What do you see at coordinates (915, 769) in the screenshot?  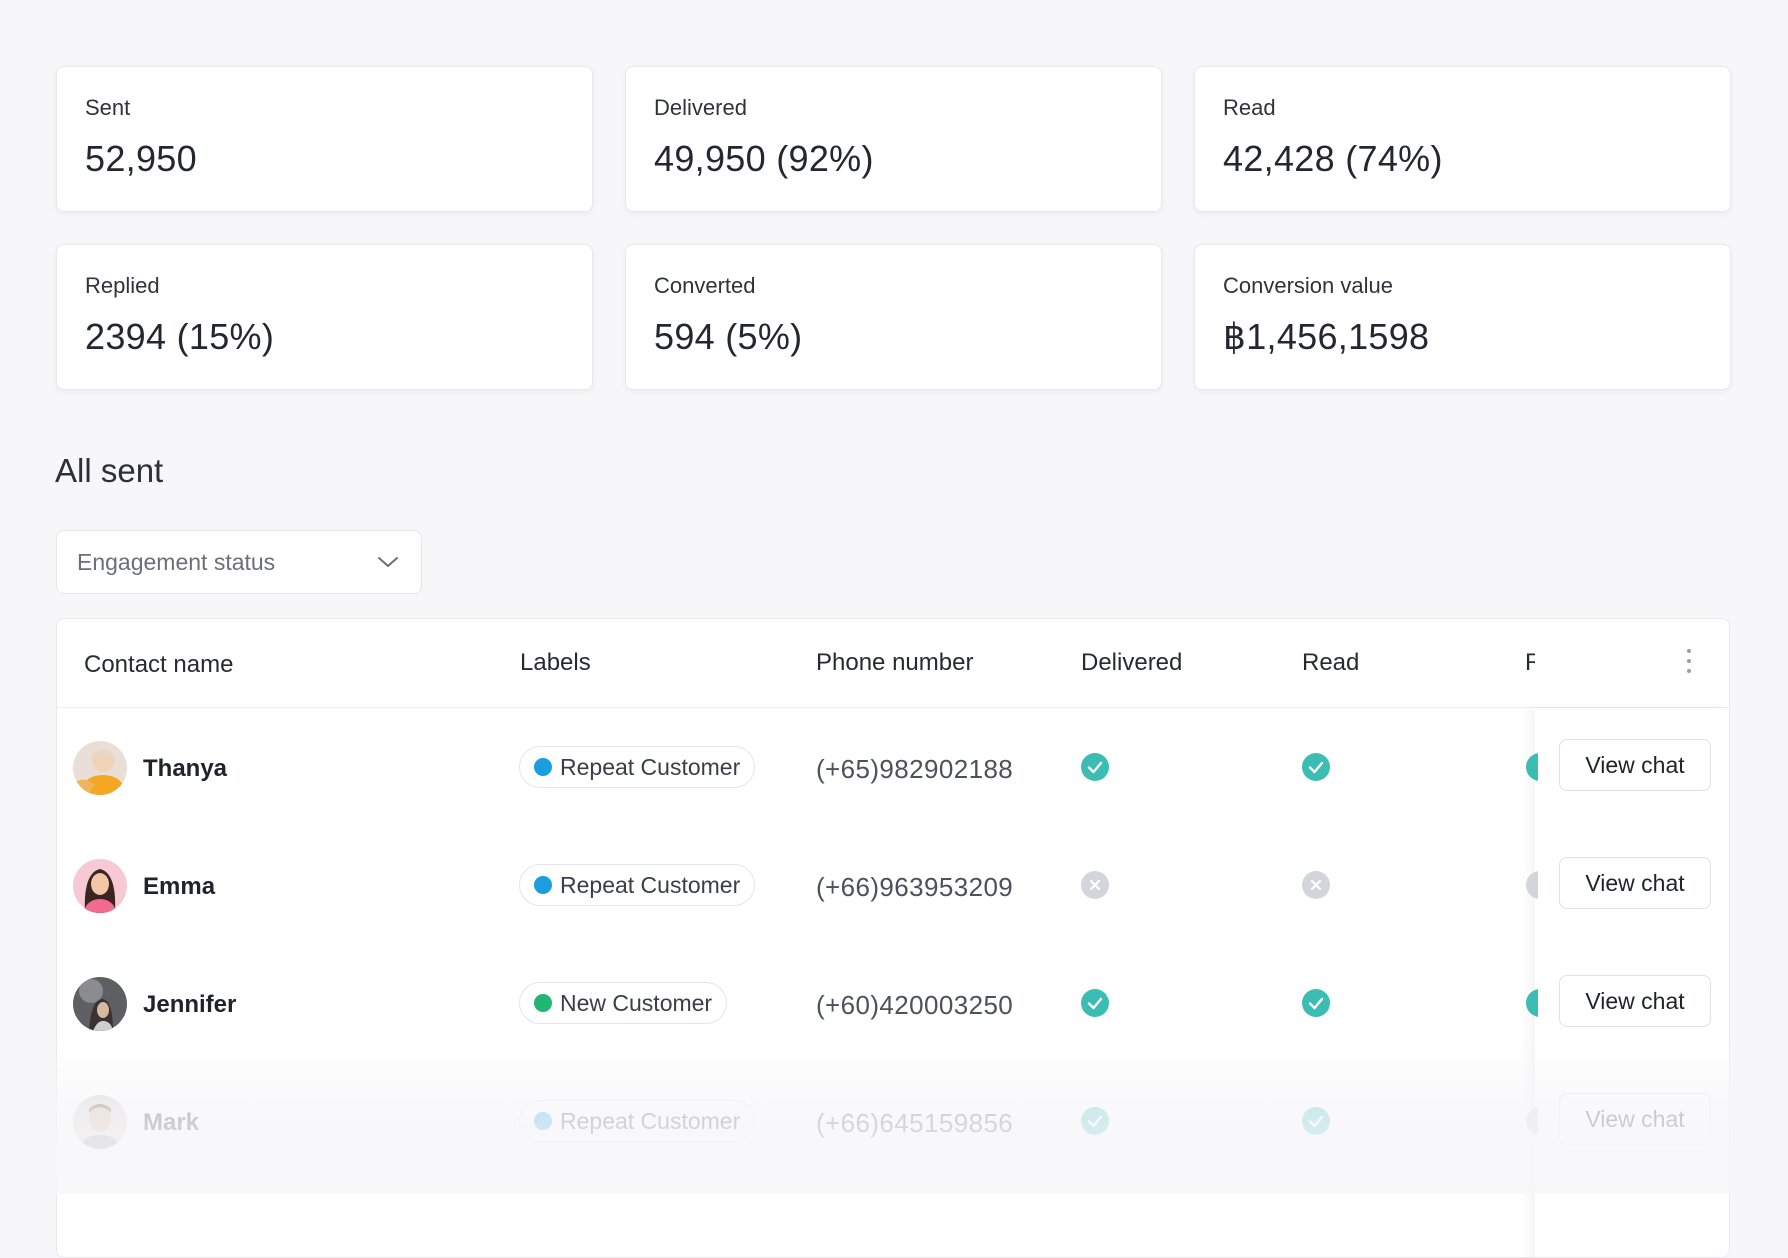 I see `phone-number: (+65)982902188` at bounding box center [915, 769].